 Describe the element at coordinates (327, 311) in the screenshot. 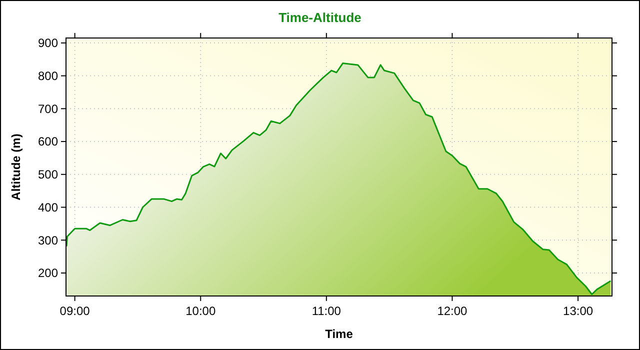

I see `x-tick-label: 11:00` at that location.